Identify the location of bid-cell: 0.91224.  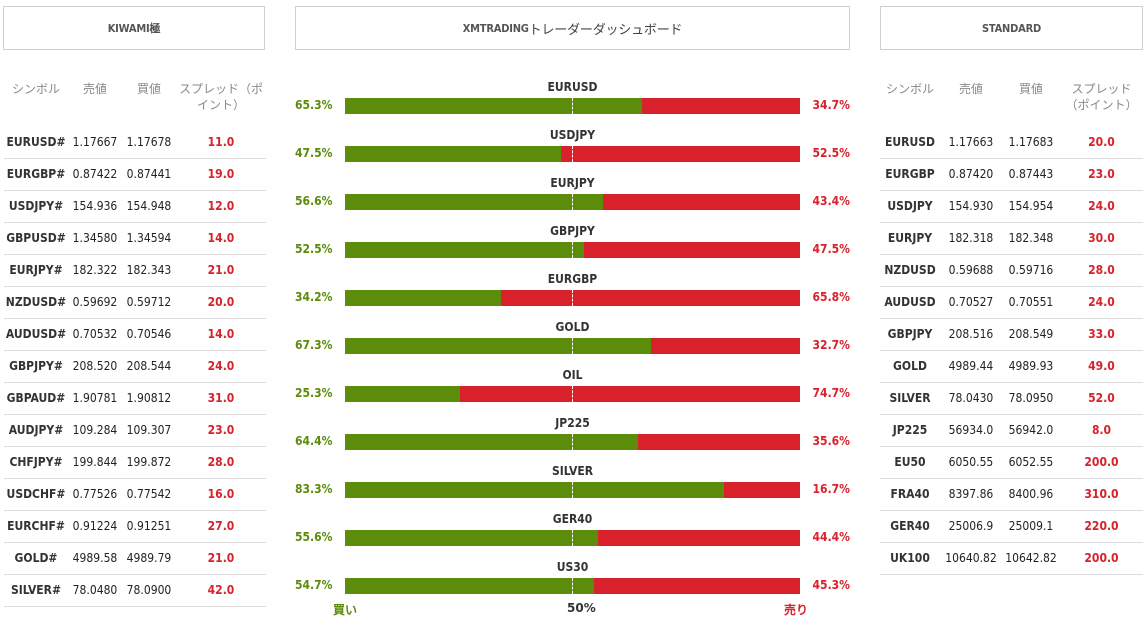
(95, 526).